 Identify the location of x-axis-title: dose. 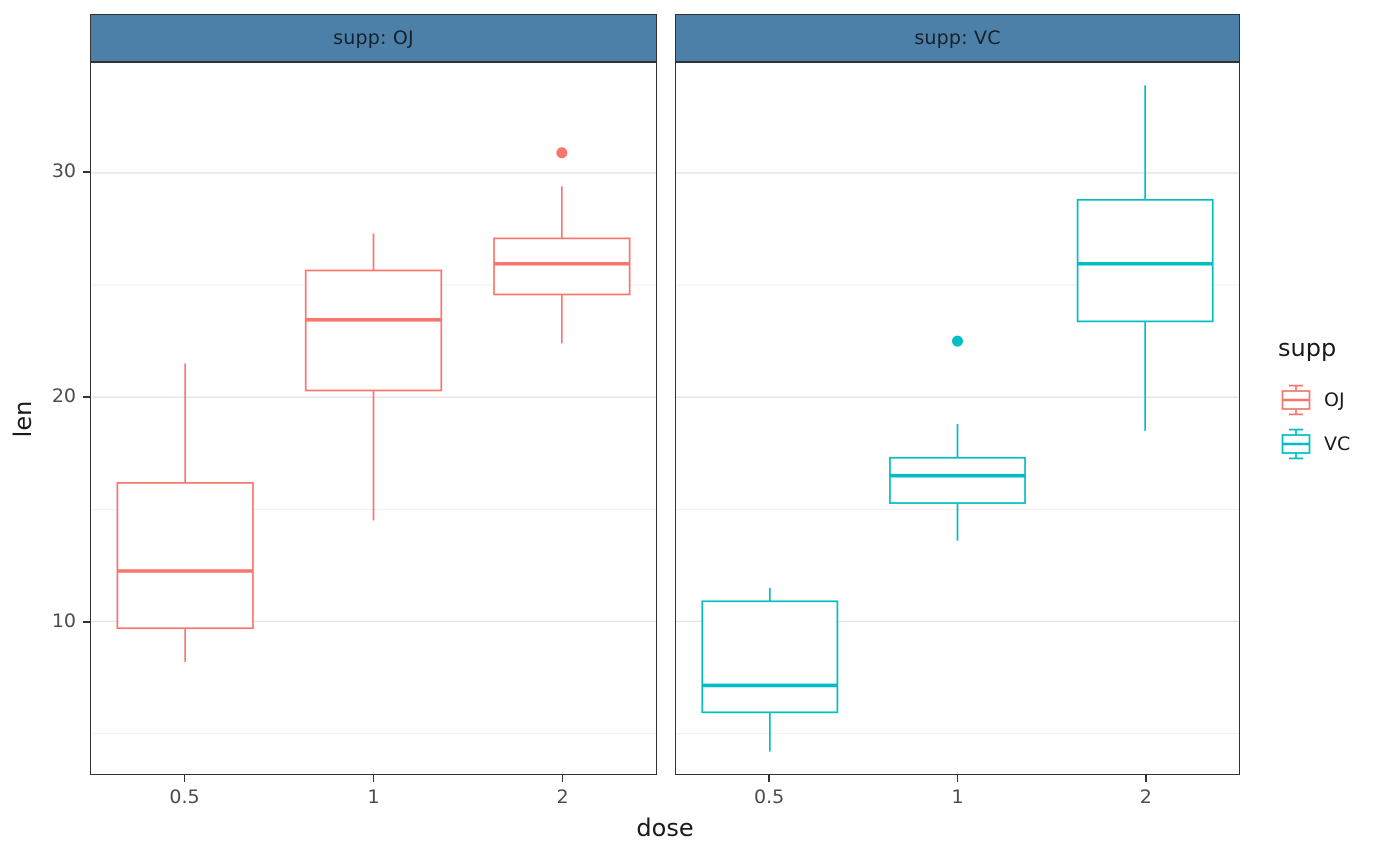
(665, 828).